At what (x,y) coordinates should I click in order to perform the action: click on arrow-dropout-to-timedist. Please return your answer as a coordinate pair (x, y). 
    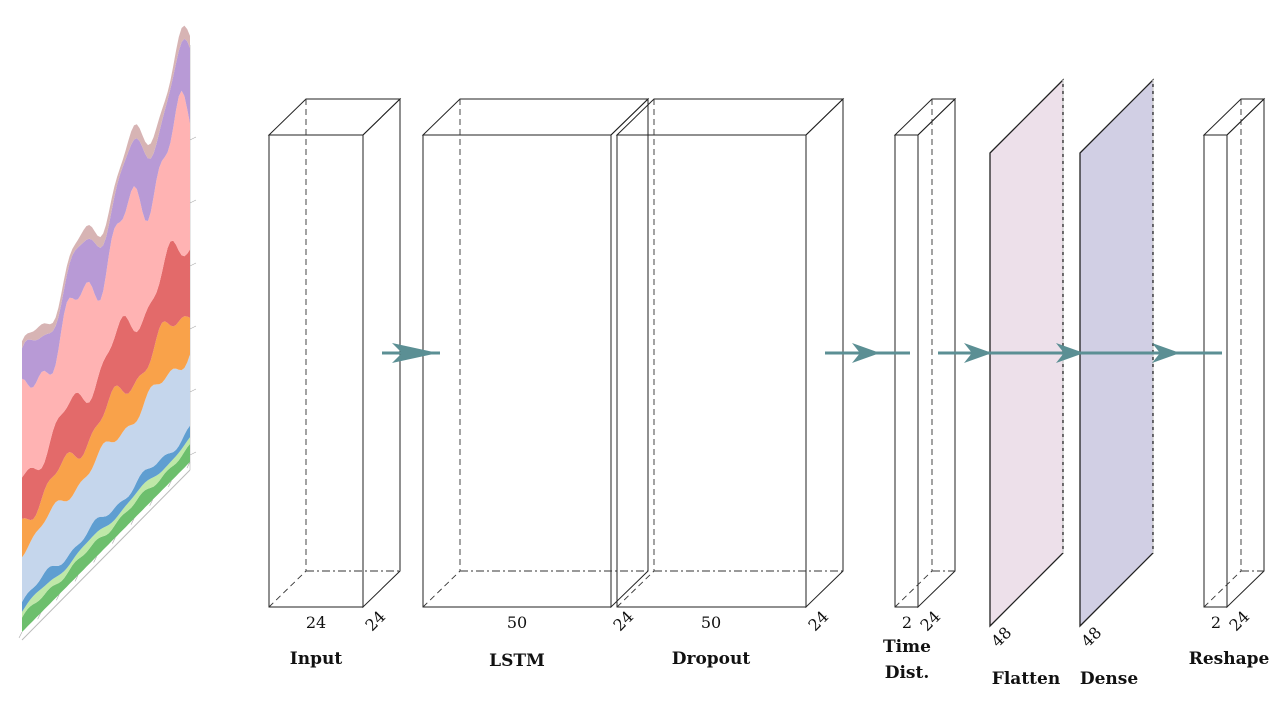
    Looking at the image, I should click on (867, 353).